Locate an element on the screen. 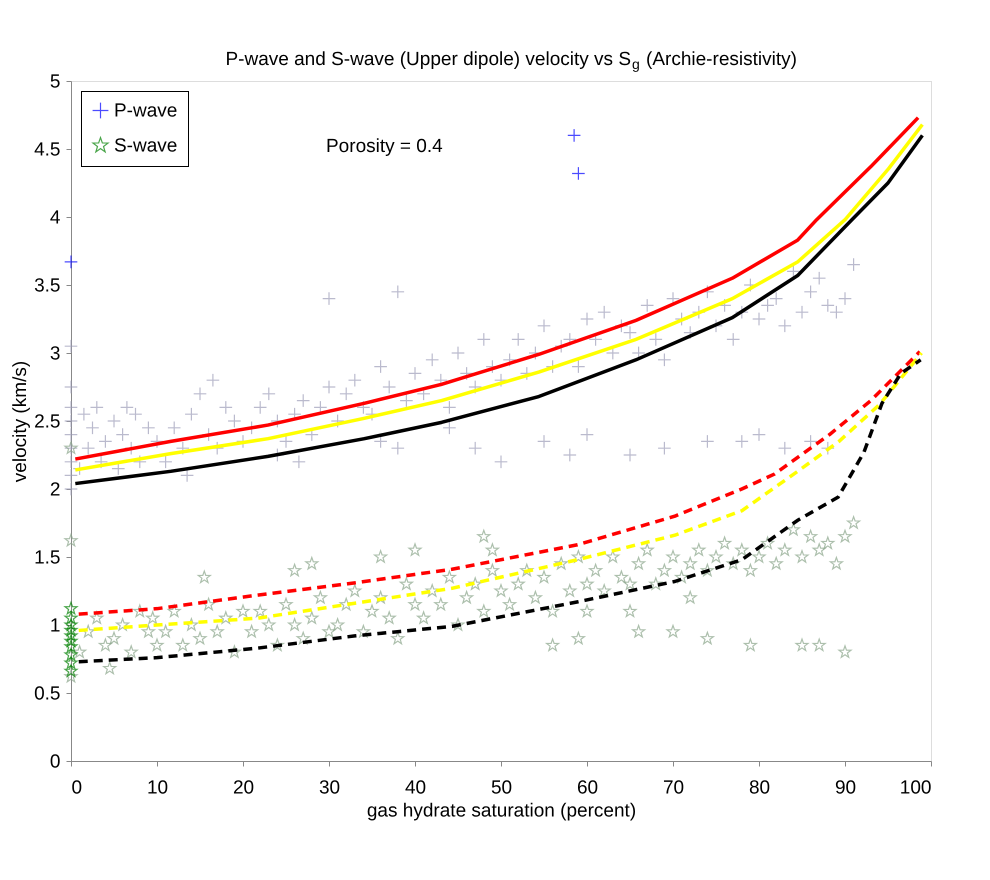  y-tick-label: 5 is located at coordinates (55, 82).